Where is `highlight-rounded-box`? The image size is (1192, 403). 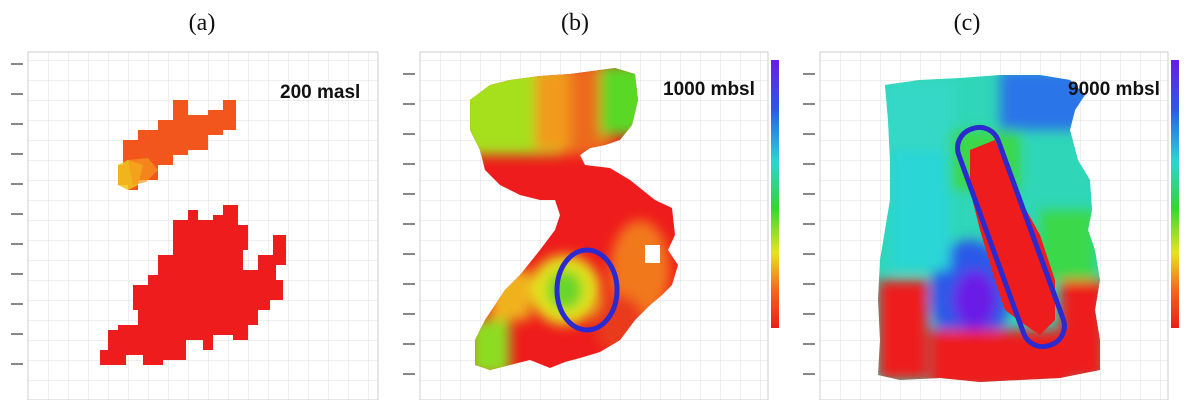 highlight-rounded-box is located at coordinates (1011, 237).